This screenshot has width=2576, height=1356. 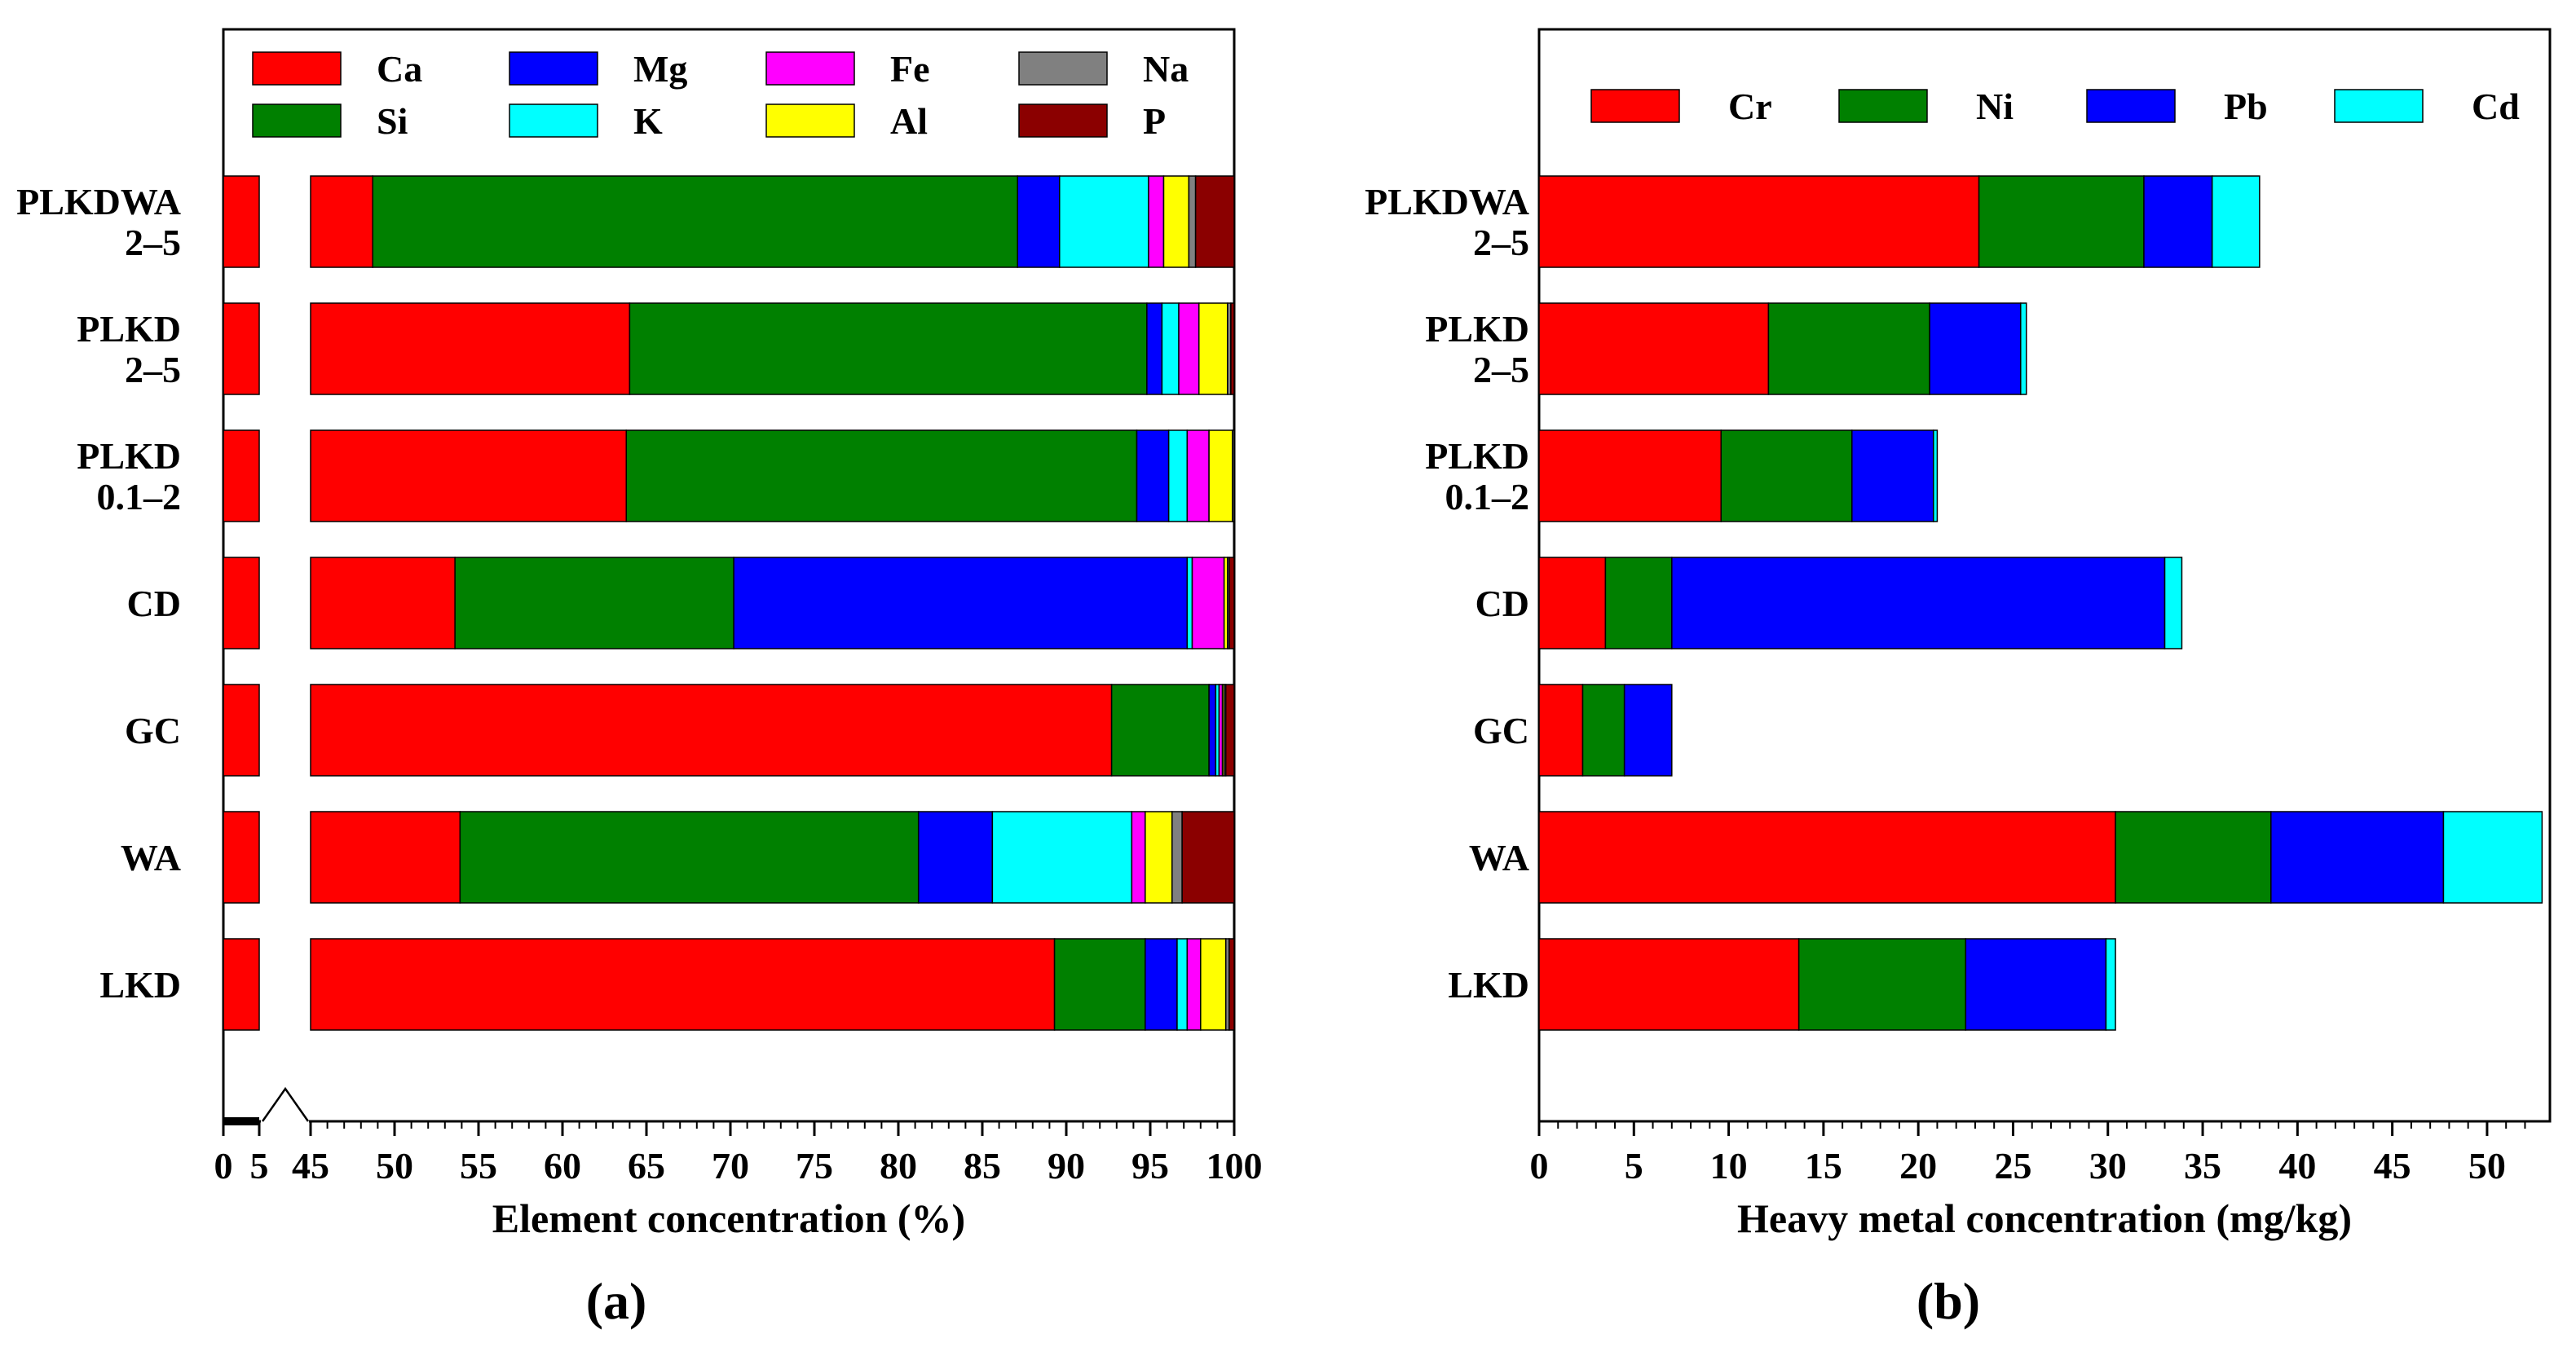 I want to click on bar-cd-pb, so click(x=1918, y=603).